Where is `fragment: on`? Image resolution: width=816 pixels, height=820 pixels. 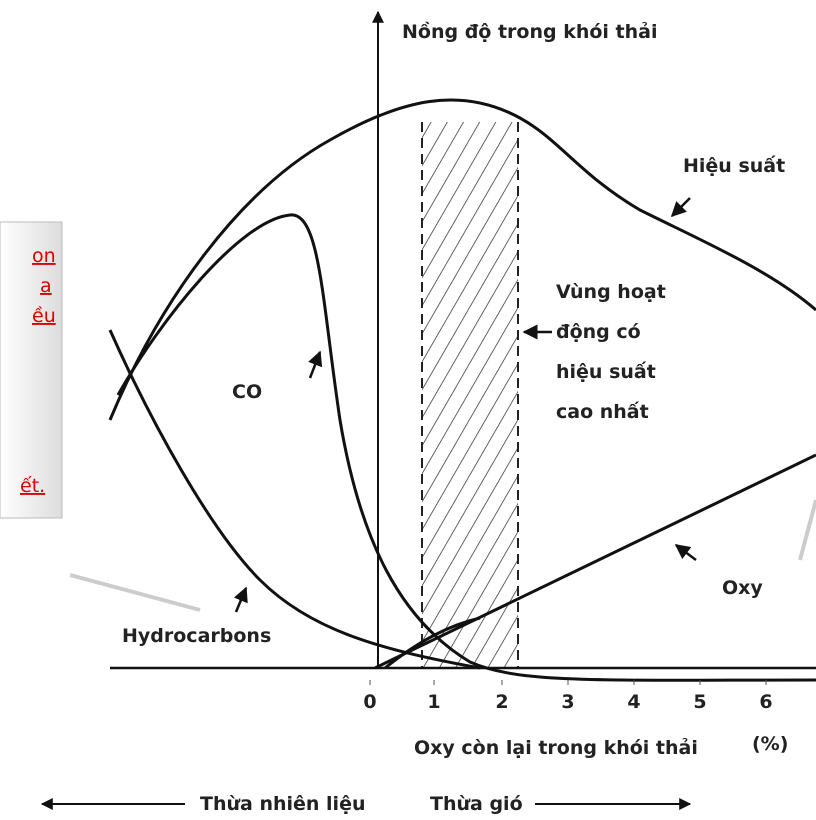
fragment: on is located at coordinates (44, 256).